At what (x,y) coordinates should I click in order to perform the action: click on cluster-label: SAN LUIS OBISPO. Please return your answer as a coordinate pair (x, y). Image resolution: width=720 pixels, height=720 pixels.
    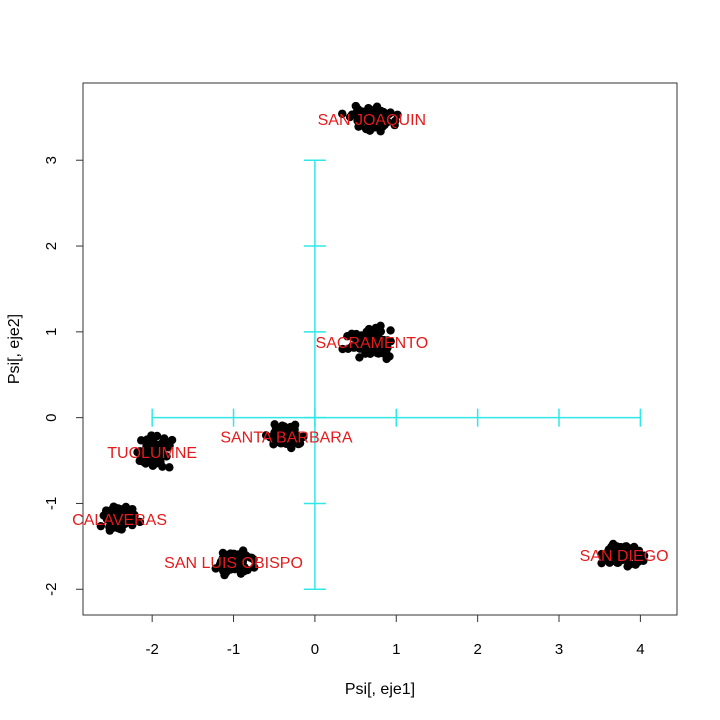
    Looking at the image, I should click on (233, 563).